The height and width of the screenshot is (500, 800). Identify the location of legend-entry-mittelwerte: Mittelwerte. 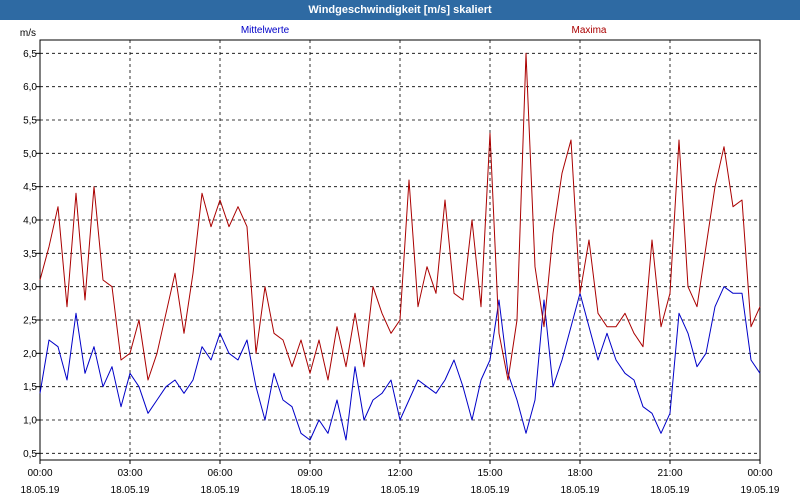
(265, 30).